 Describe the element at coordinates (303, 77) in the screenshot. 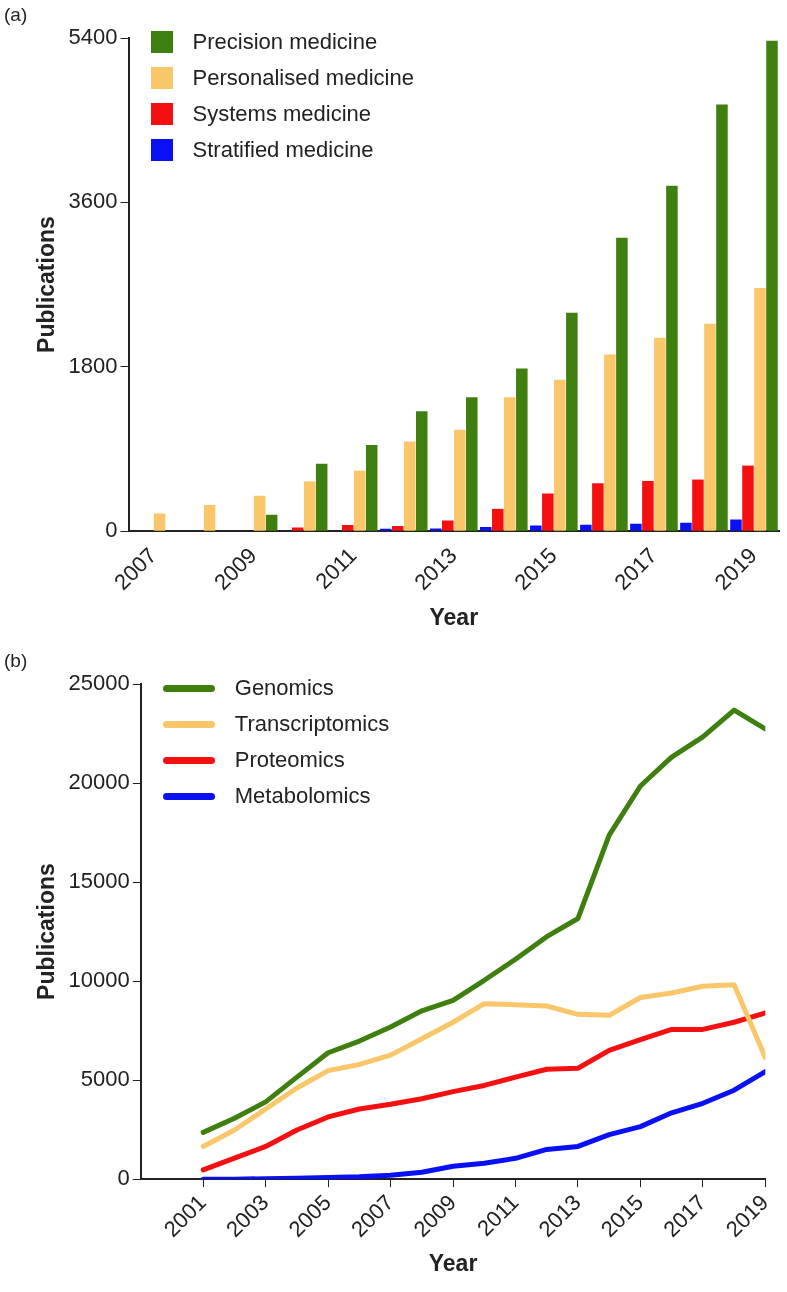

I see `legend-label: Personalised medicine` at that location.